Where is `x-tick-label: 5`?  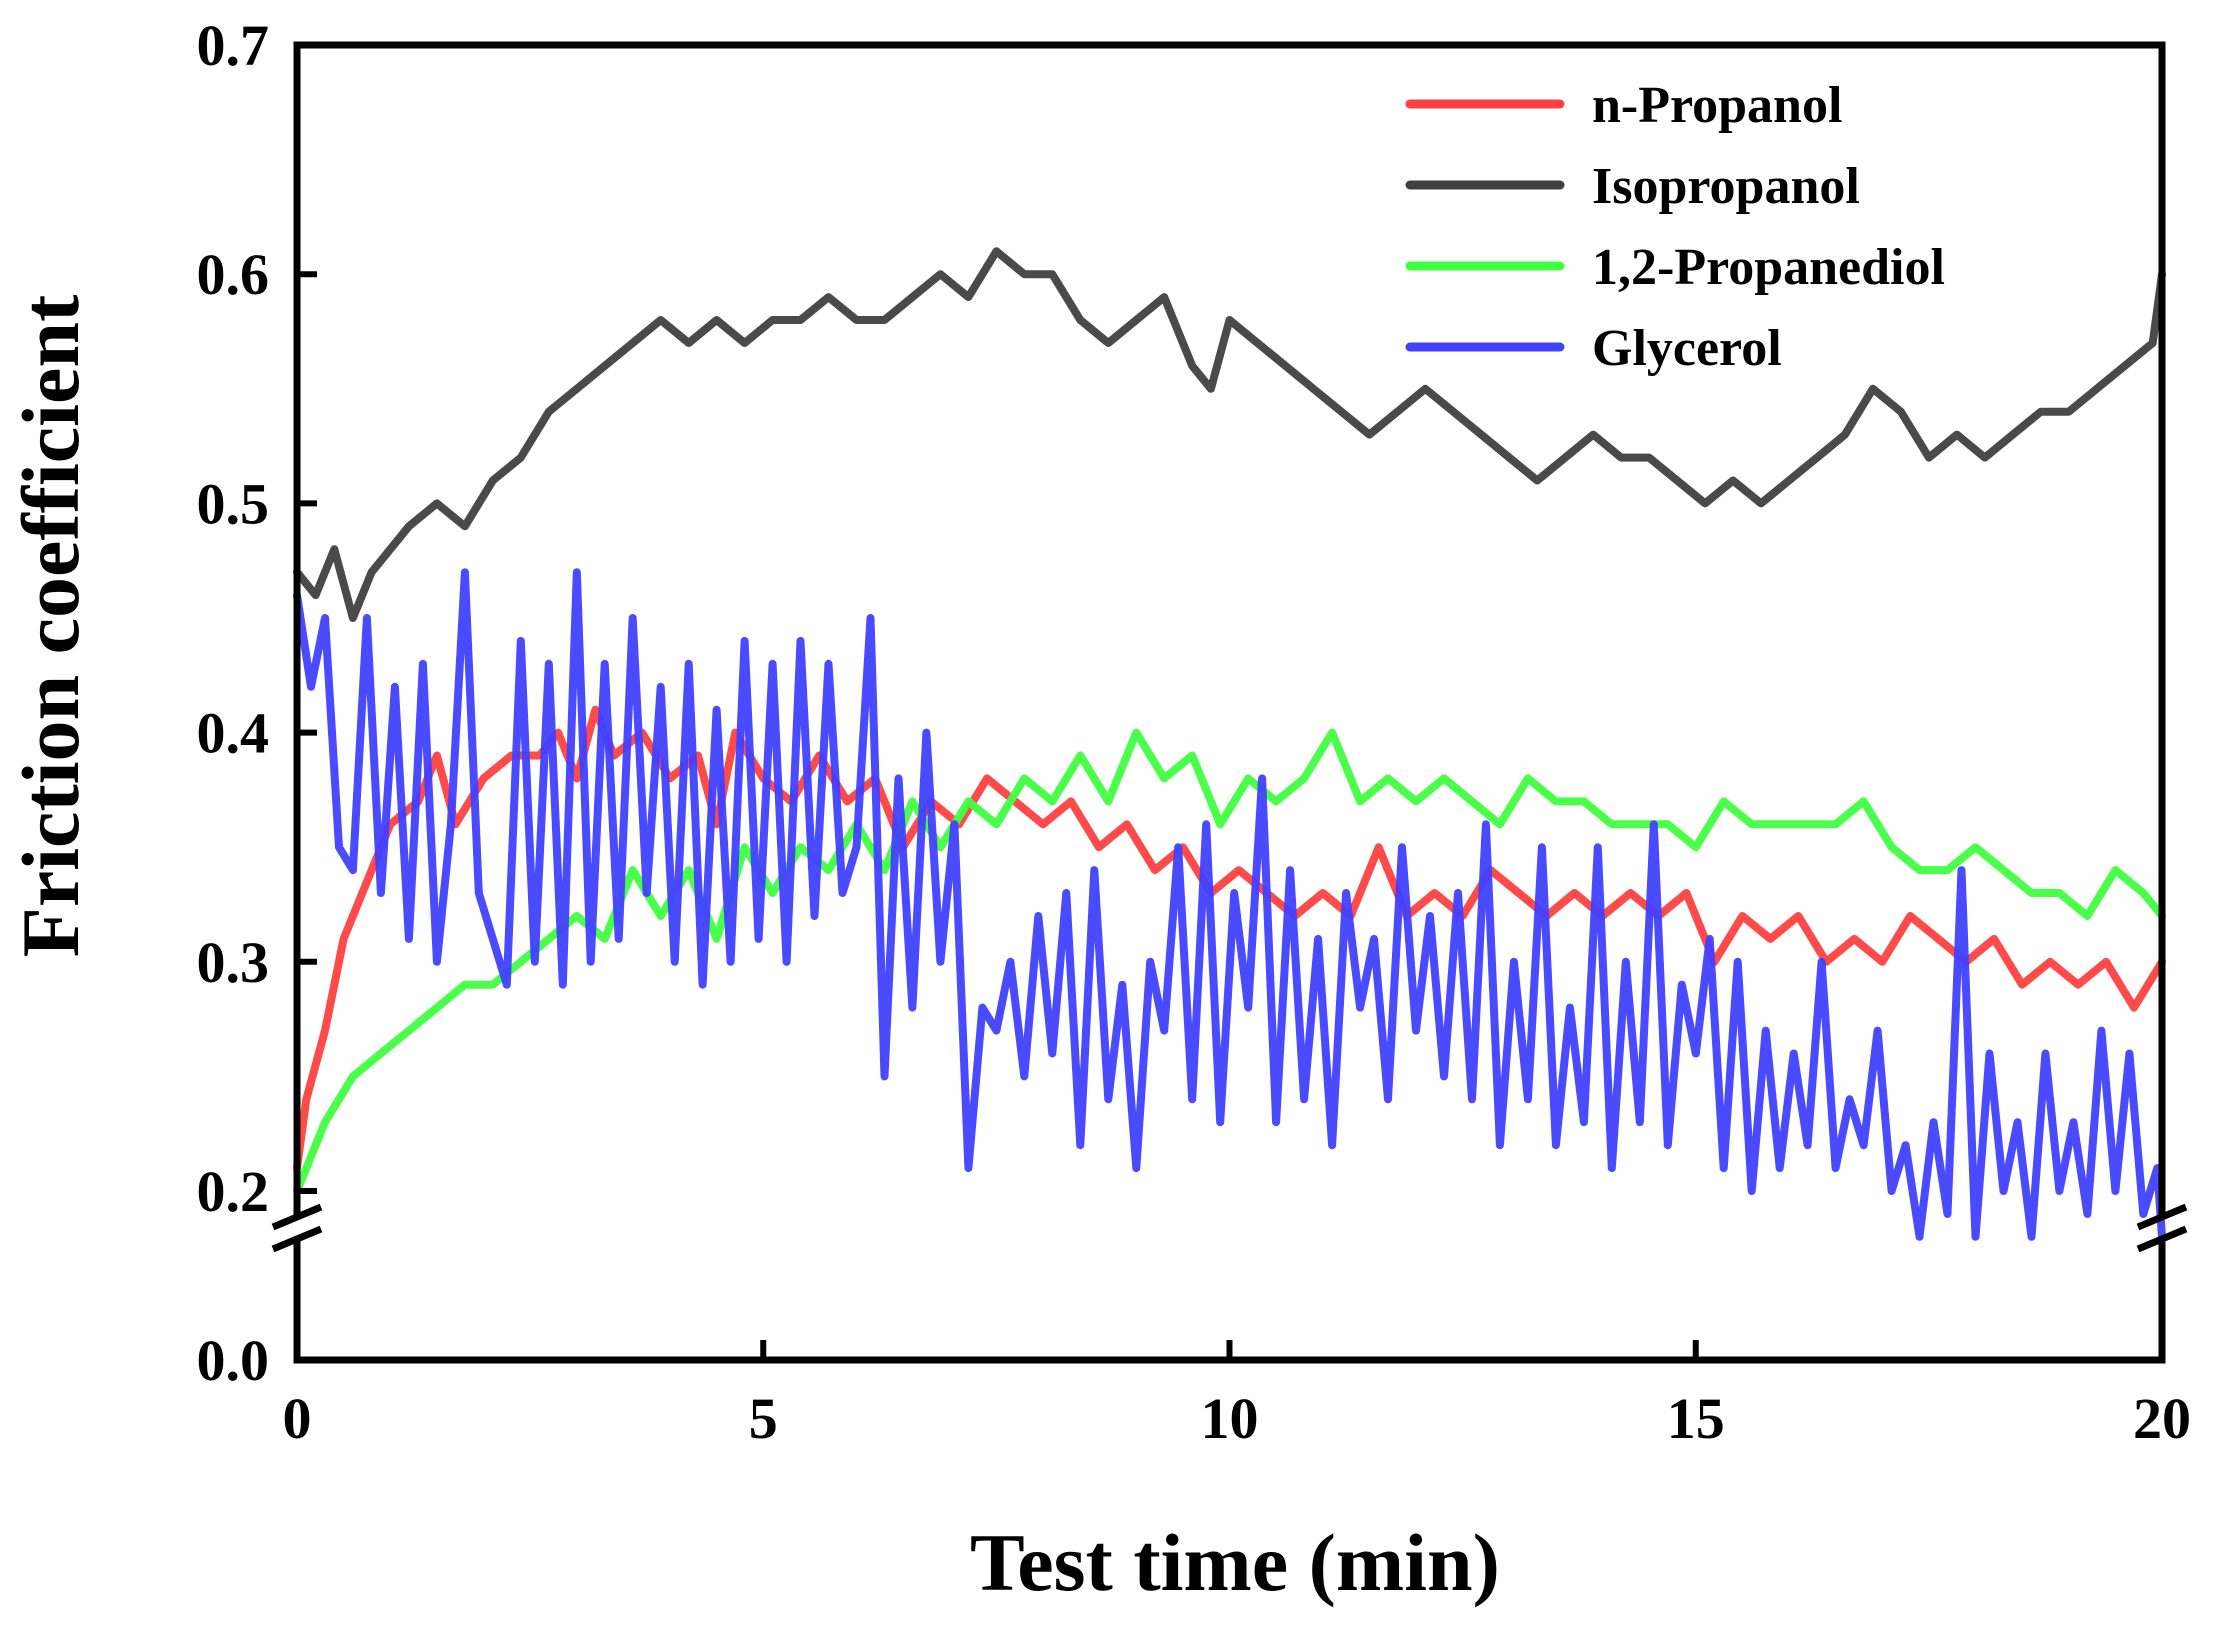
x-tick-label: 5 is located at coordinates (763, 1418).